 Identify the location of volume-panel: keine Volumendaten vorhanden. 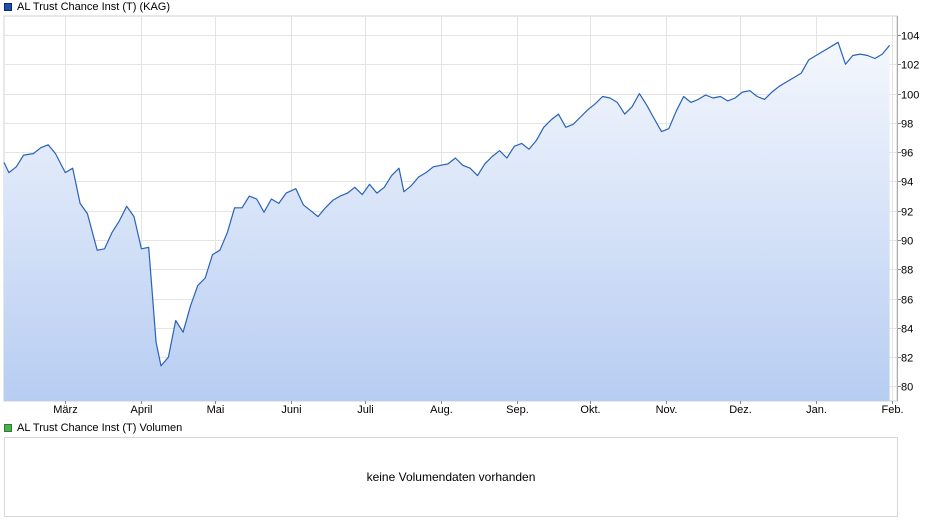
(451, 477).